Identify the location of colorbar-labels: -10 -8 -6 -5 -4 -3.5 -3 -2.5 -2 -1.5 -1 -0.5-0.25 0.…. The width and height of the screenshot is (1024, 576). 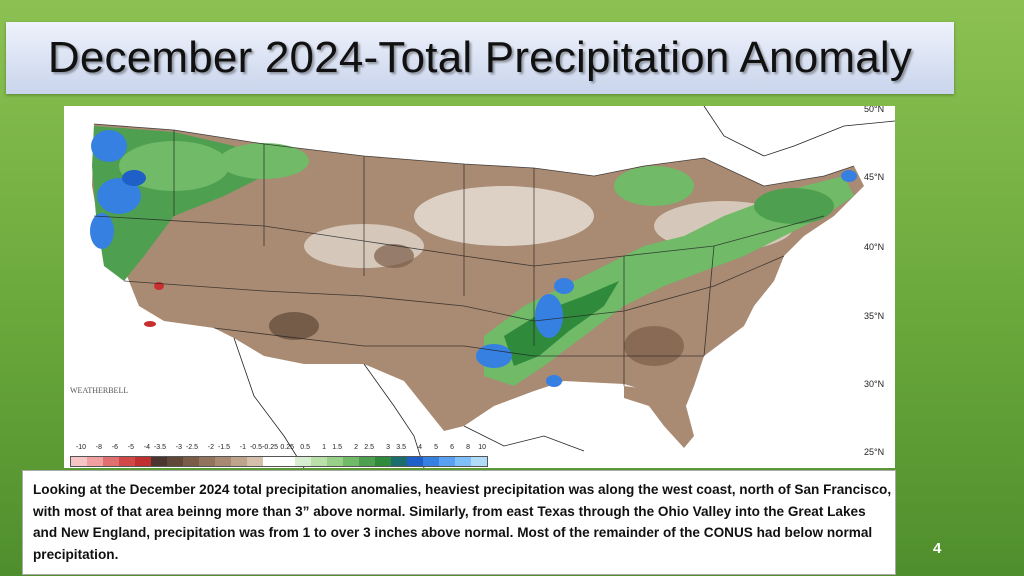
(278, 447).